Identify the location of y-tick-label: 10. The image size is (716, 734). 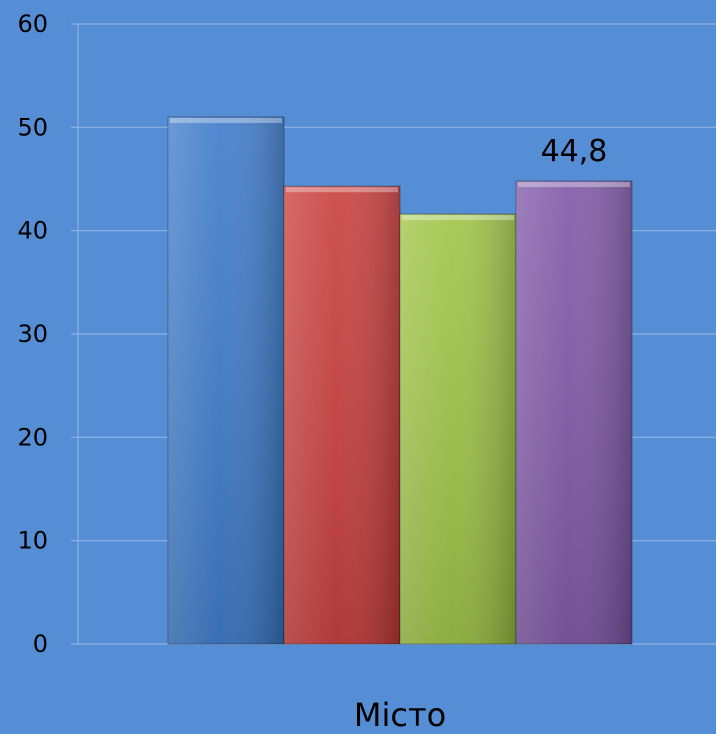
(32, 541).